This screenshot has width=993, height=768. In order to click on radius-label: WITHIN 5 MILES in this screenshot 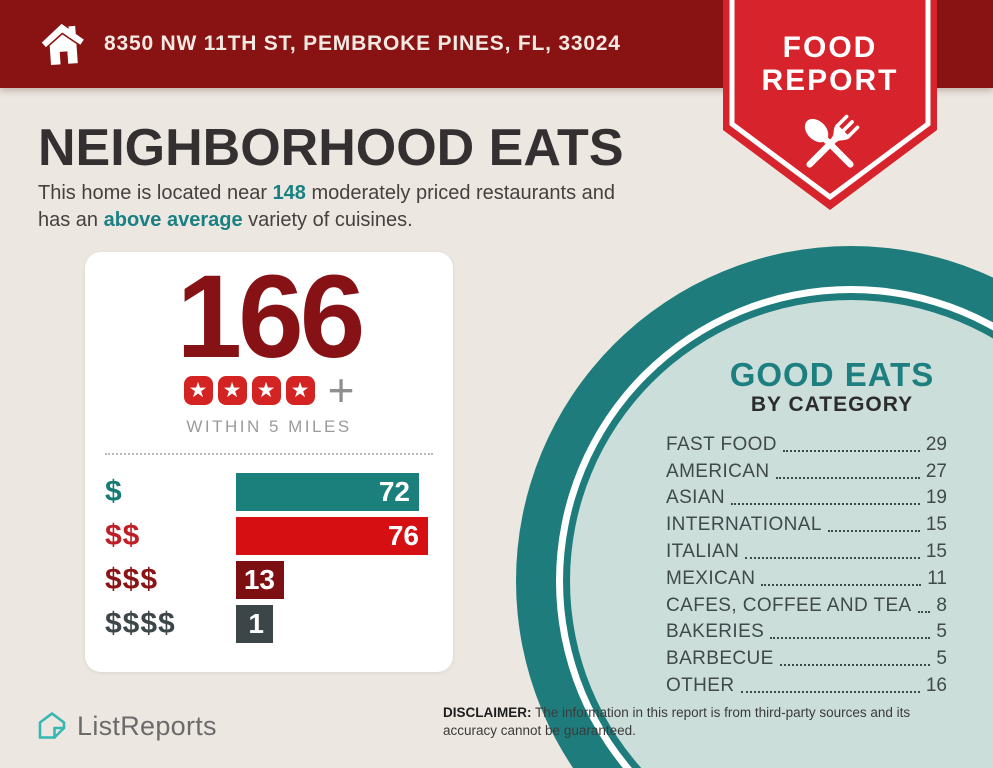, I will do `click(269, 426)`.